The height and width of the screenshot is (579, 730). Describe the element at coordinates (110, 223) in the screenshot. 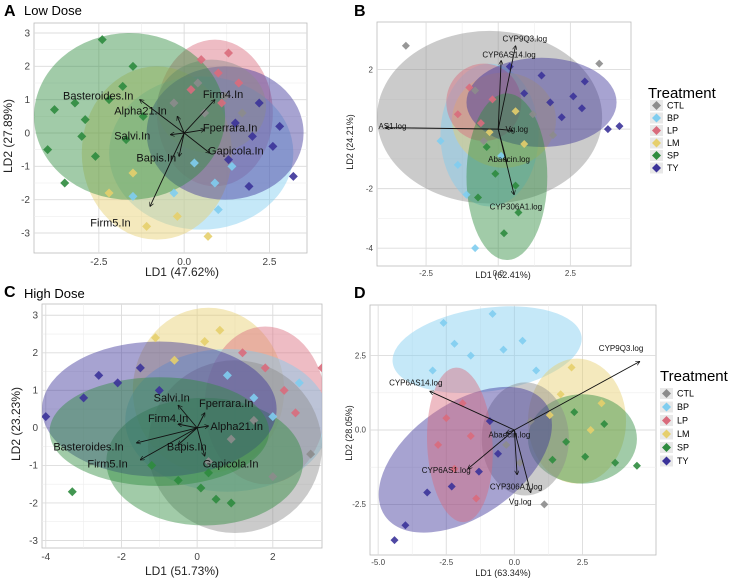

I see `loading-label: Firm5.In` at that location.